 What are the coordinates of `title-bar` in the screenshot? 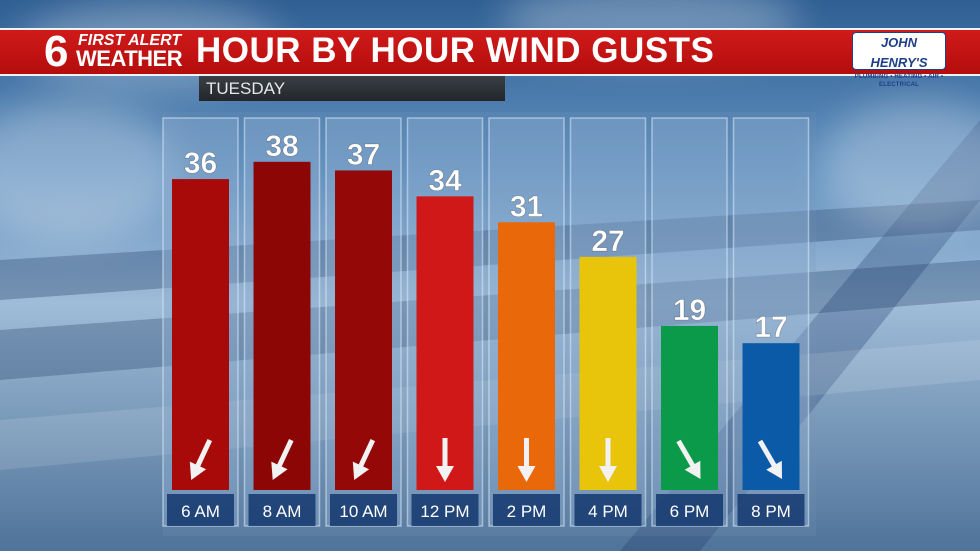 It's located at (490, 52).